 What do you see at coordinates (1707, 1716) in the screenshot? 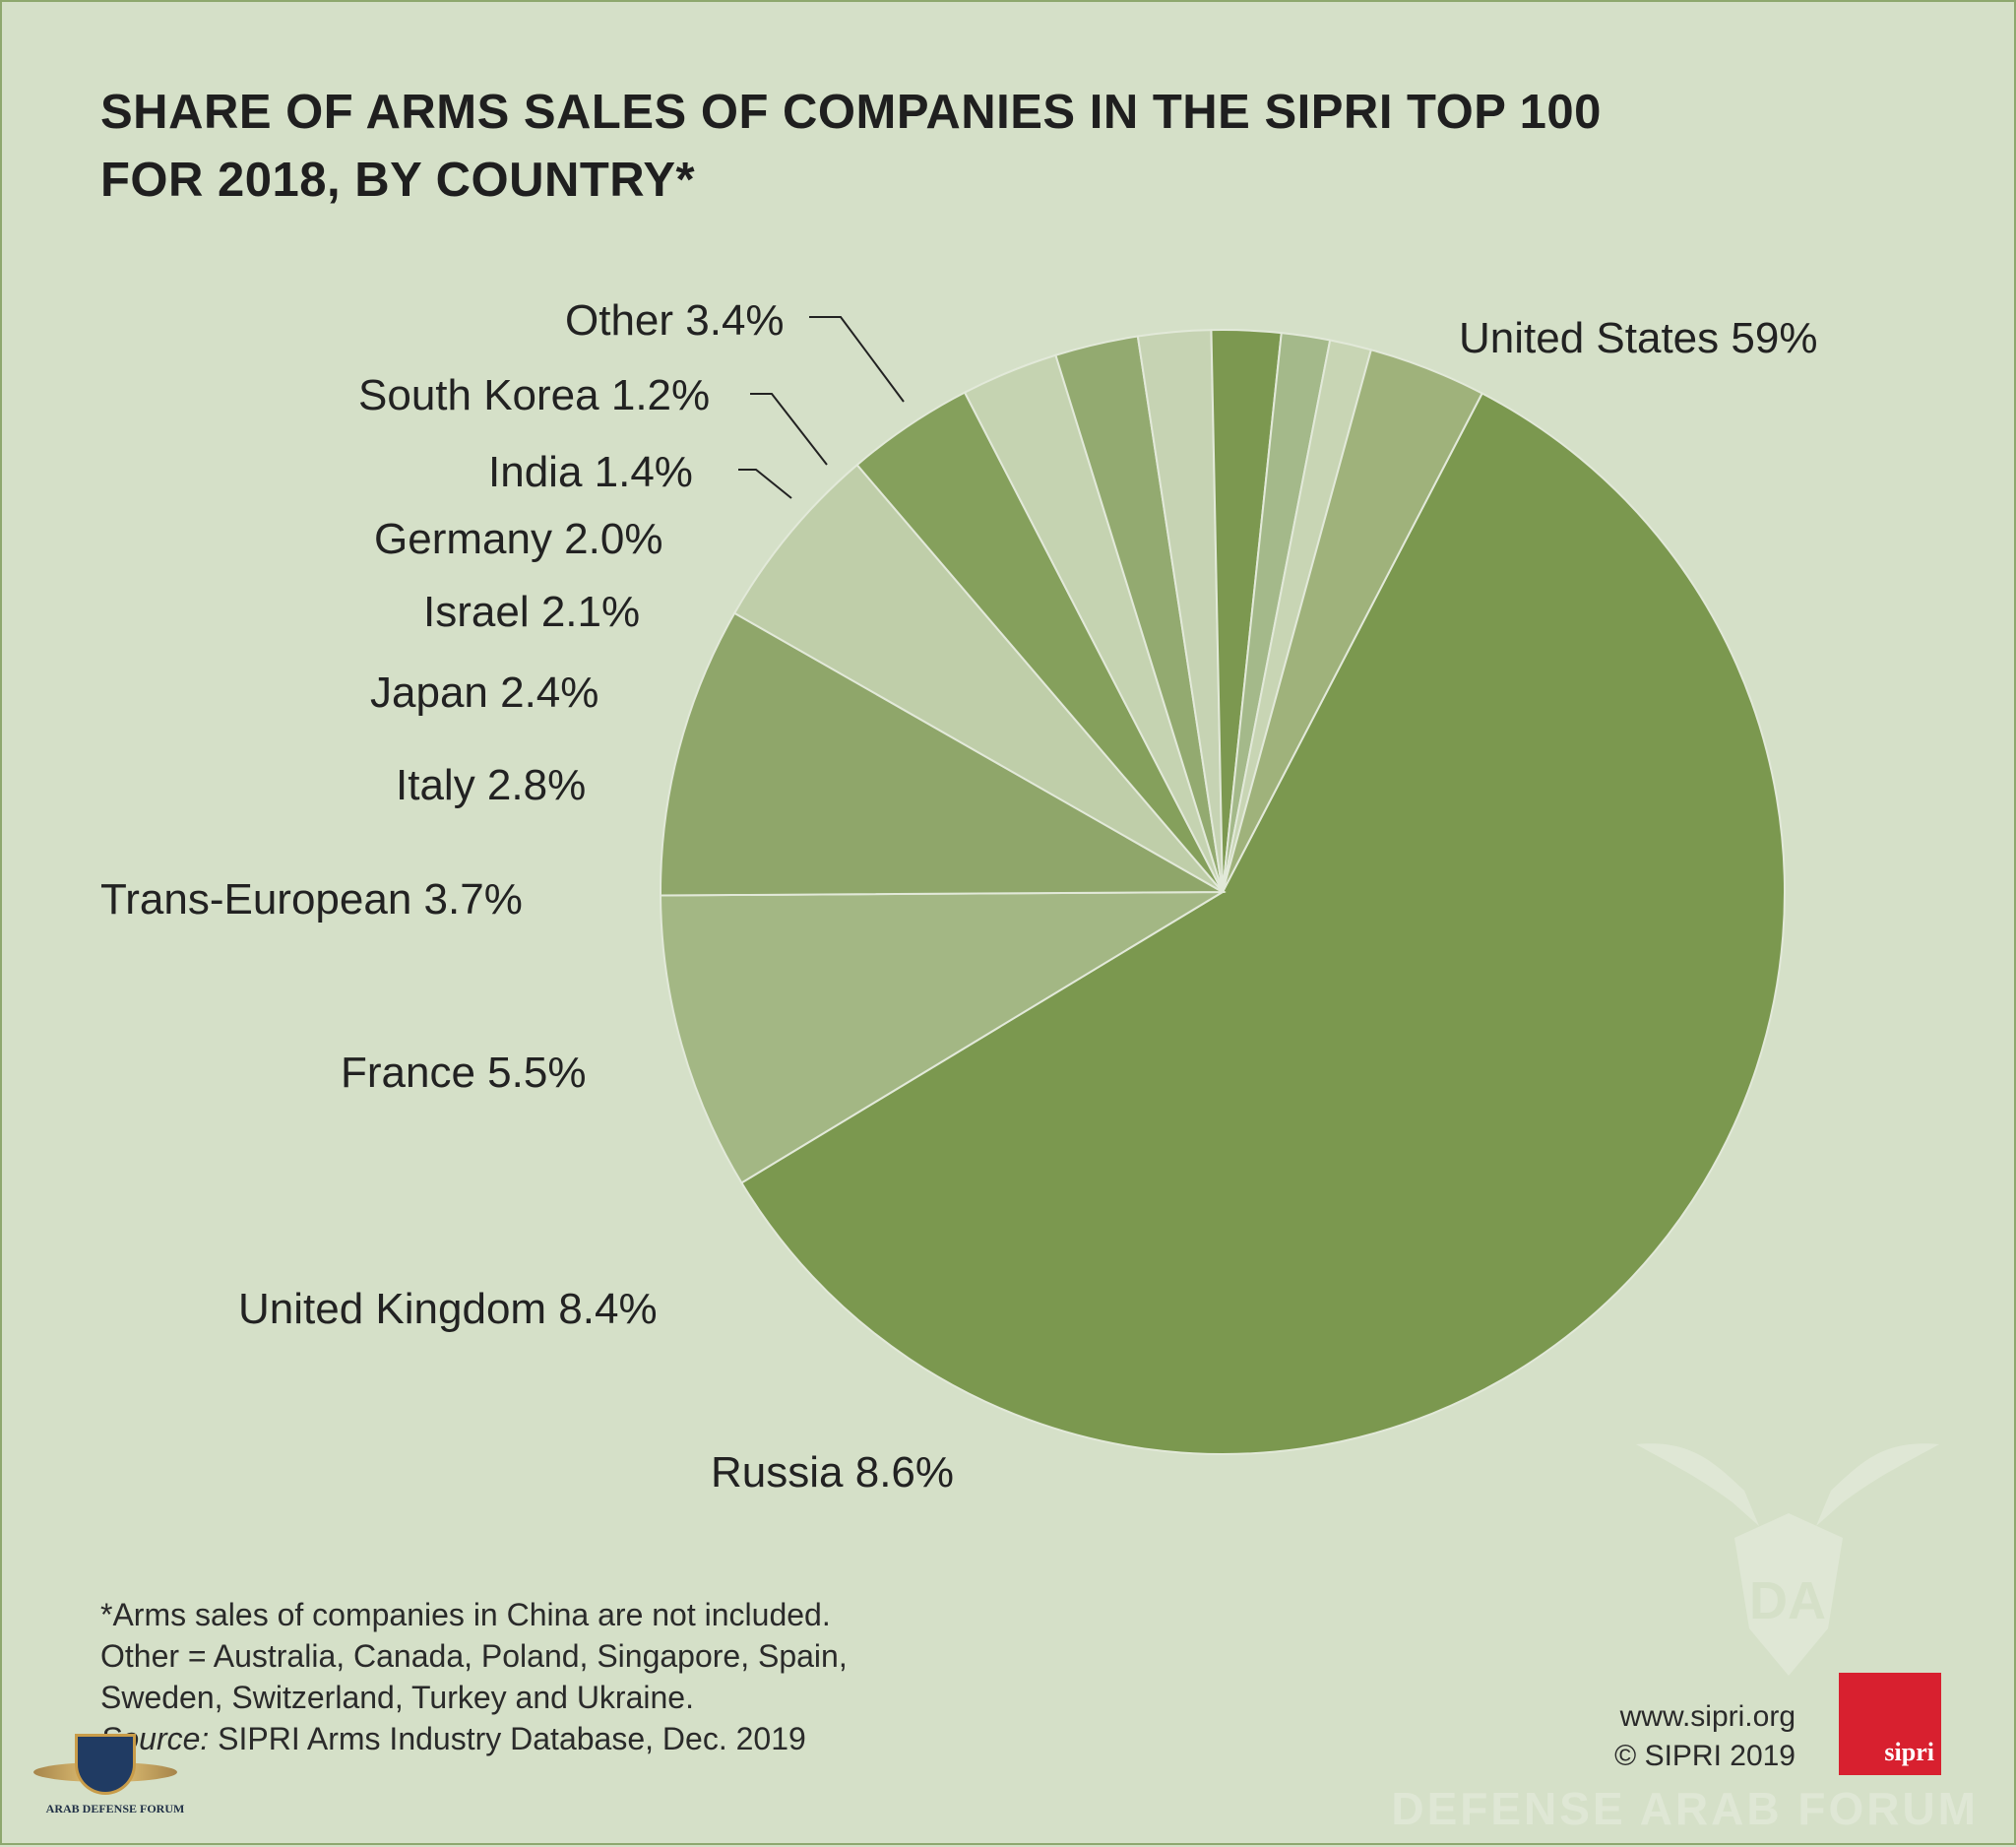
I see `website-text: www.sipri.org` at bounding box center [1707, 1716].